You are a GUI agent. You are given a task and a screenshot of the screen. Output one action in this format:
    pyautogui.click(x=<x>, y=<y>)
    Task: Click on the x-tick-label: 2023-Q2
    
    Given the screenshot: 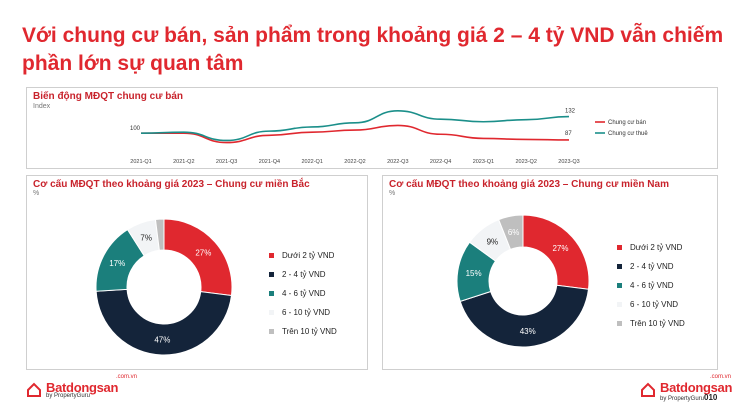 What is the action you would take?
    pyautogui.click(x=525, y=162)
    